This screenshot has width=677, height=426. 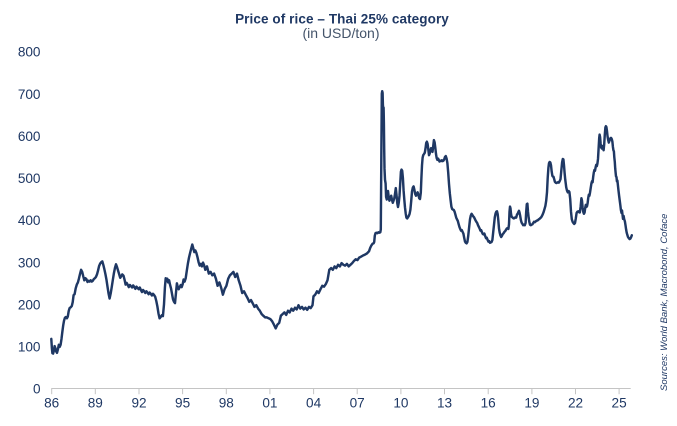 I want to click on svg-text: 200, so click(x=29, y=305).